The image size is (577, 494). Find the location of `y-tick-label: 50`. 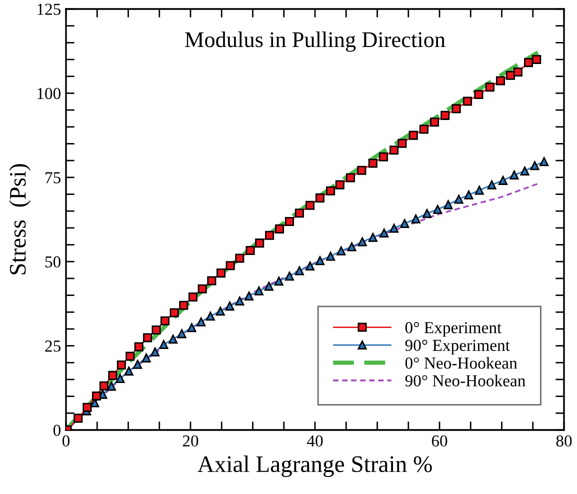

y-tick-label: 50 is located at coordinates (53, 262).